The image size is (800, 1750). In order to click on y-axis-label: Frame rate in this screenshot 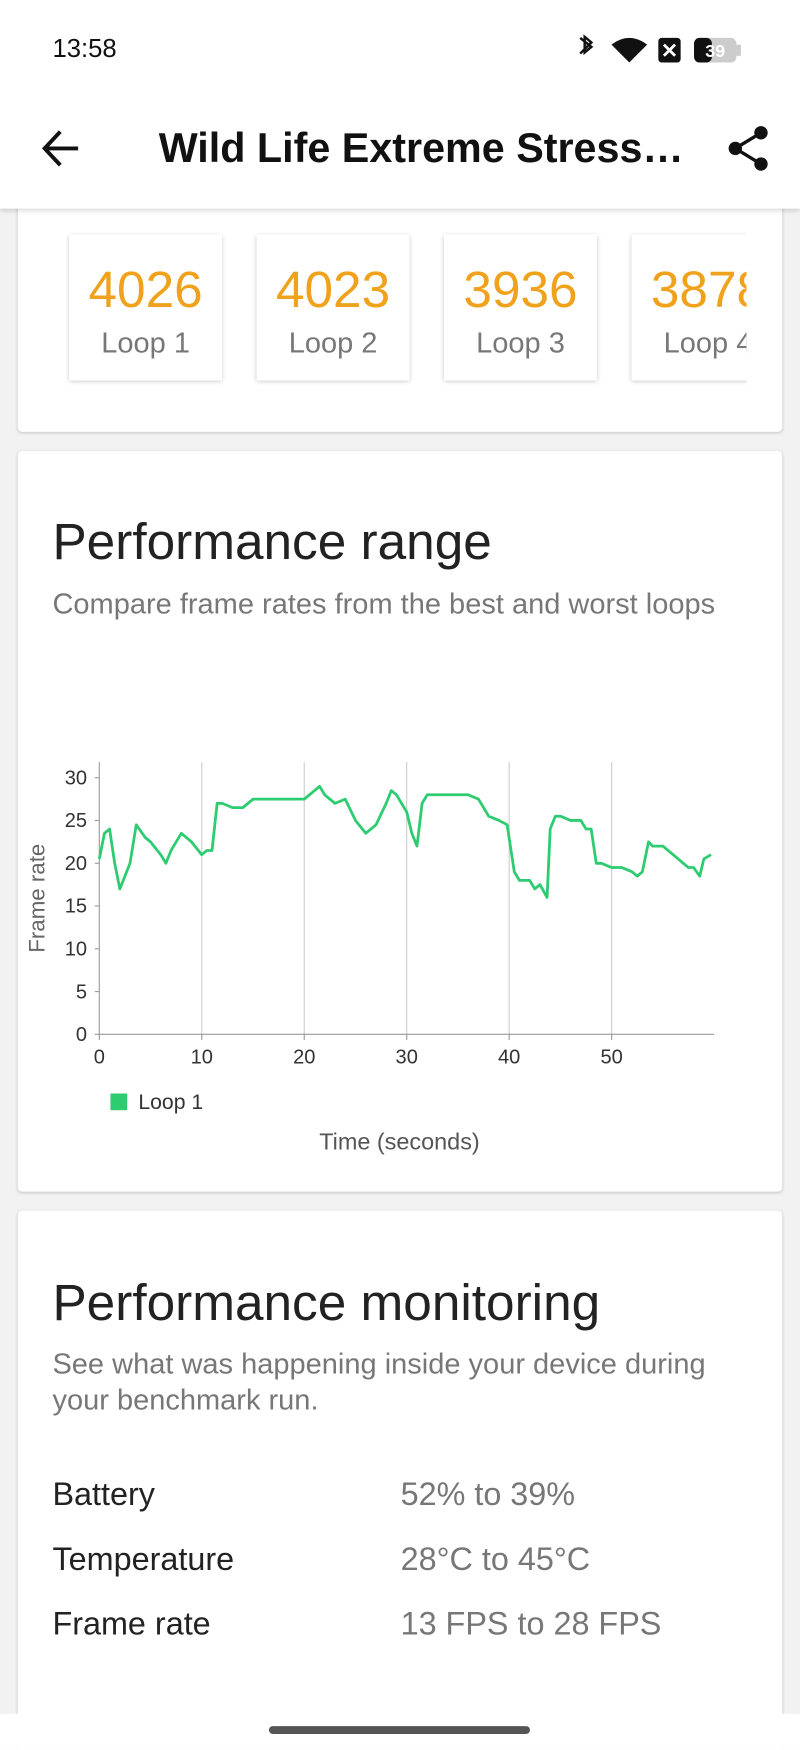, I will do `click(37, 898)`.